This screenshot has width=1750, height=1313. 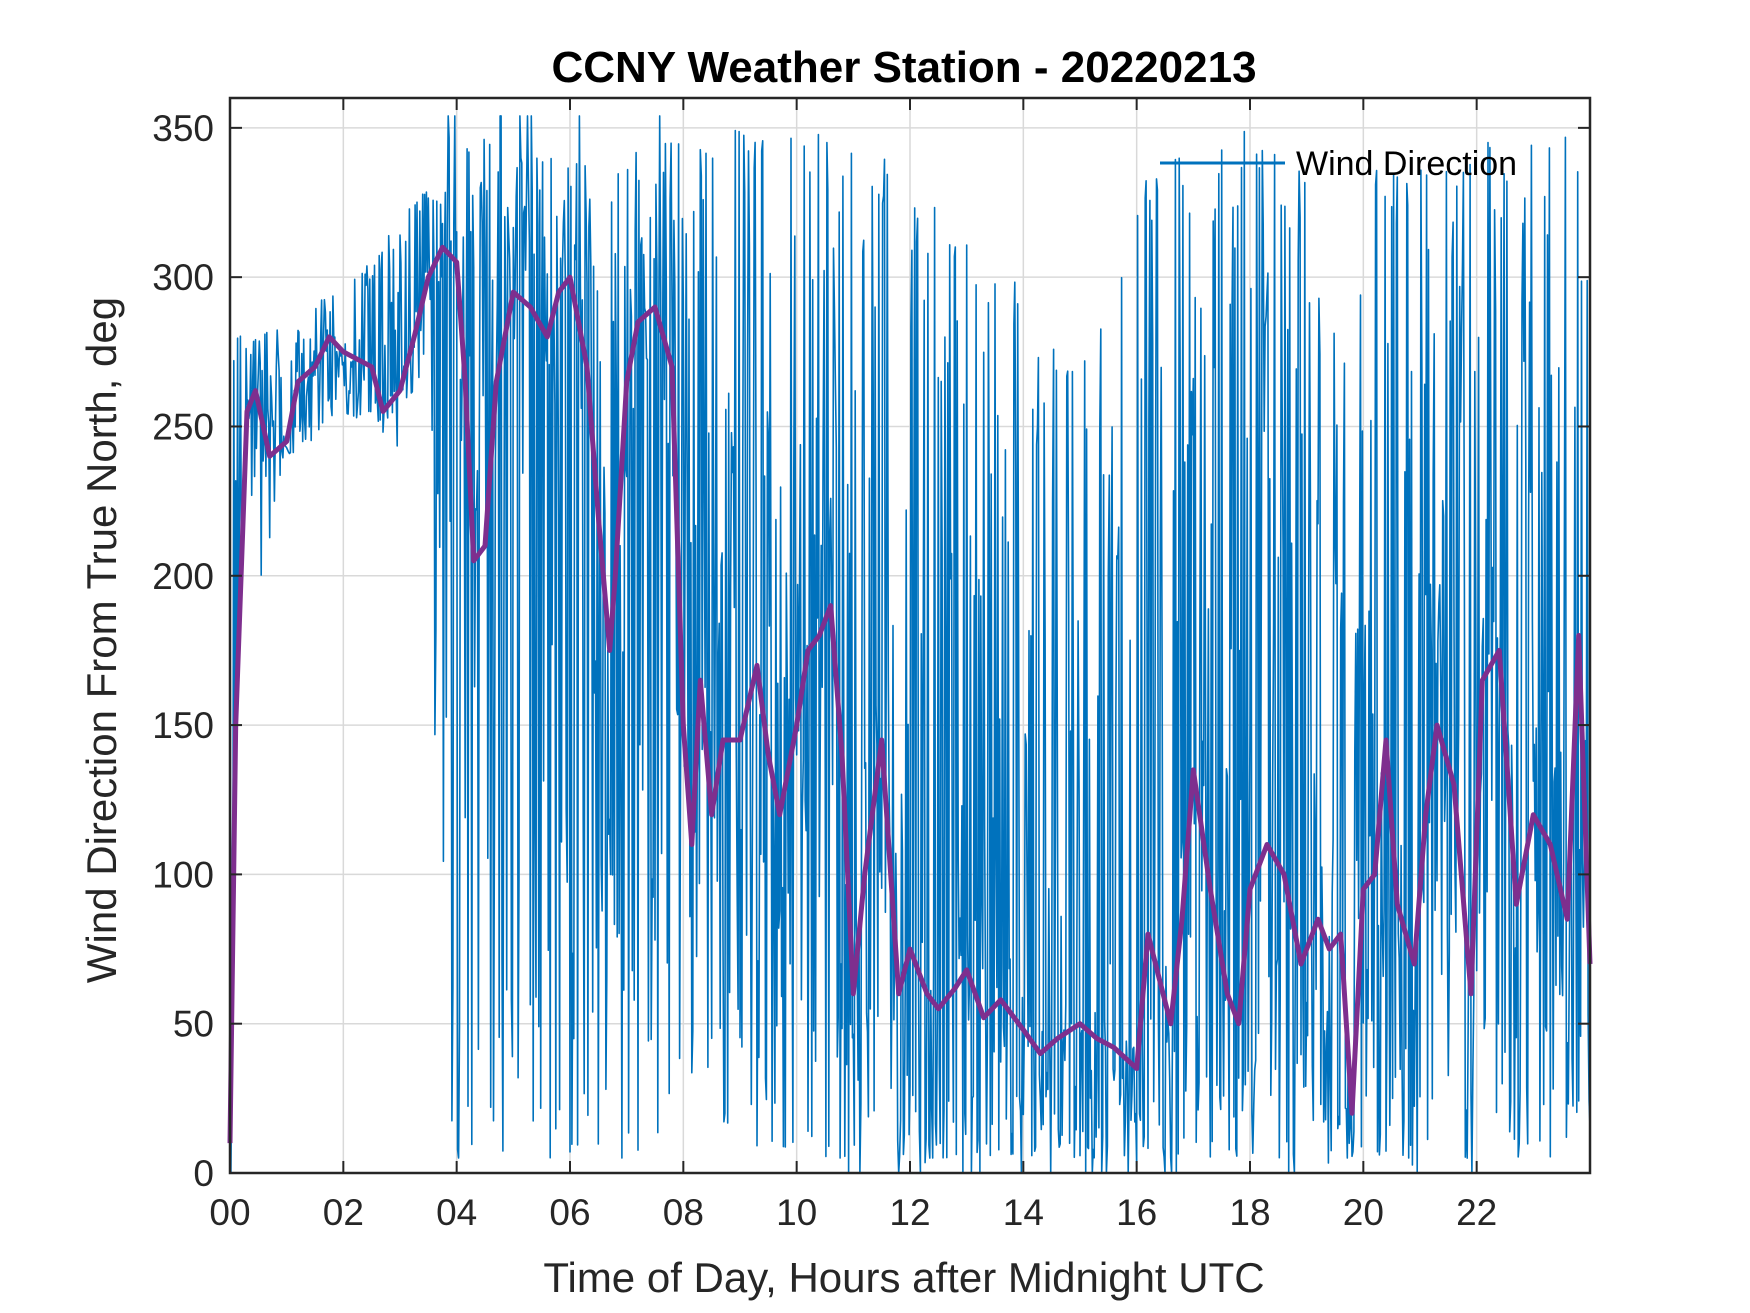 What do you see at coordinates (1406, 164) in the screenshot?
I see `legend-label-wind-direction: Wind Direction` at bounding box center [1406, 164].